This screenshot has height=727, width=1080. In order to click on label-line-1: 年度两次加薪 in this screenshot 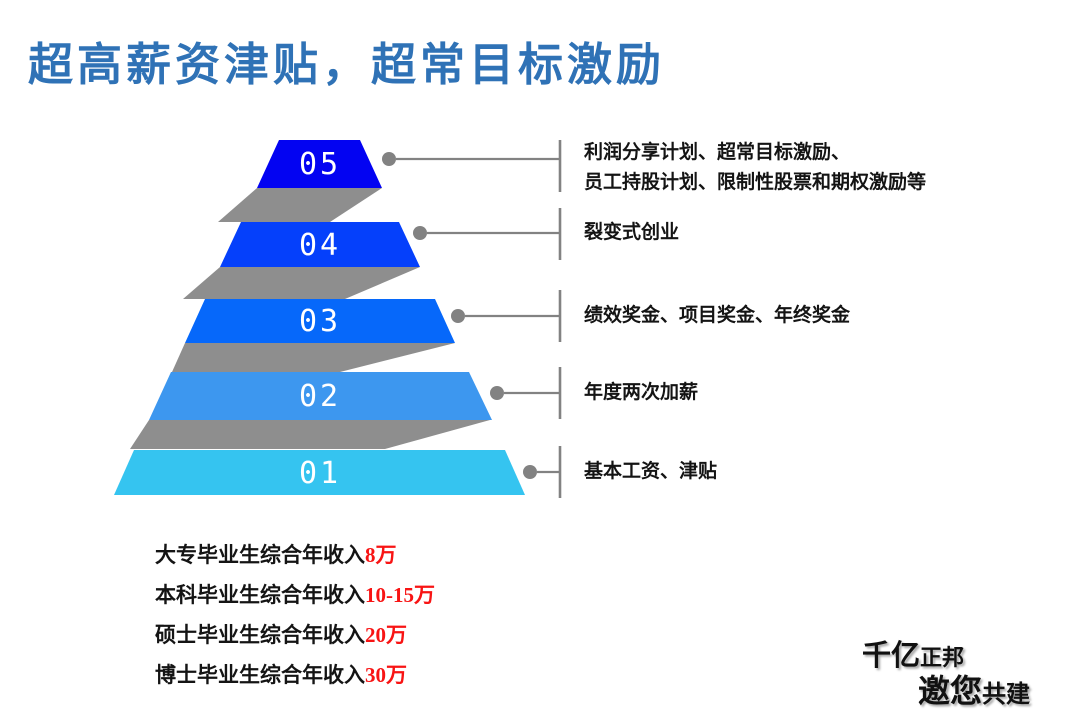, I will do `click(641, 392)`.